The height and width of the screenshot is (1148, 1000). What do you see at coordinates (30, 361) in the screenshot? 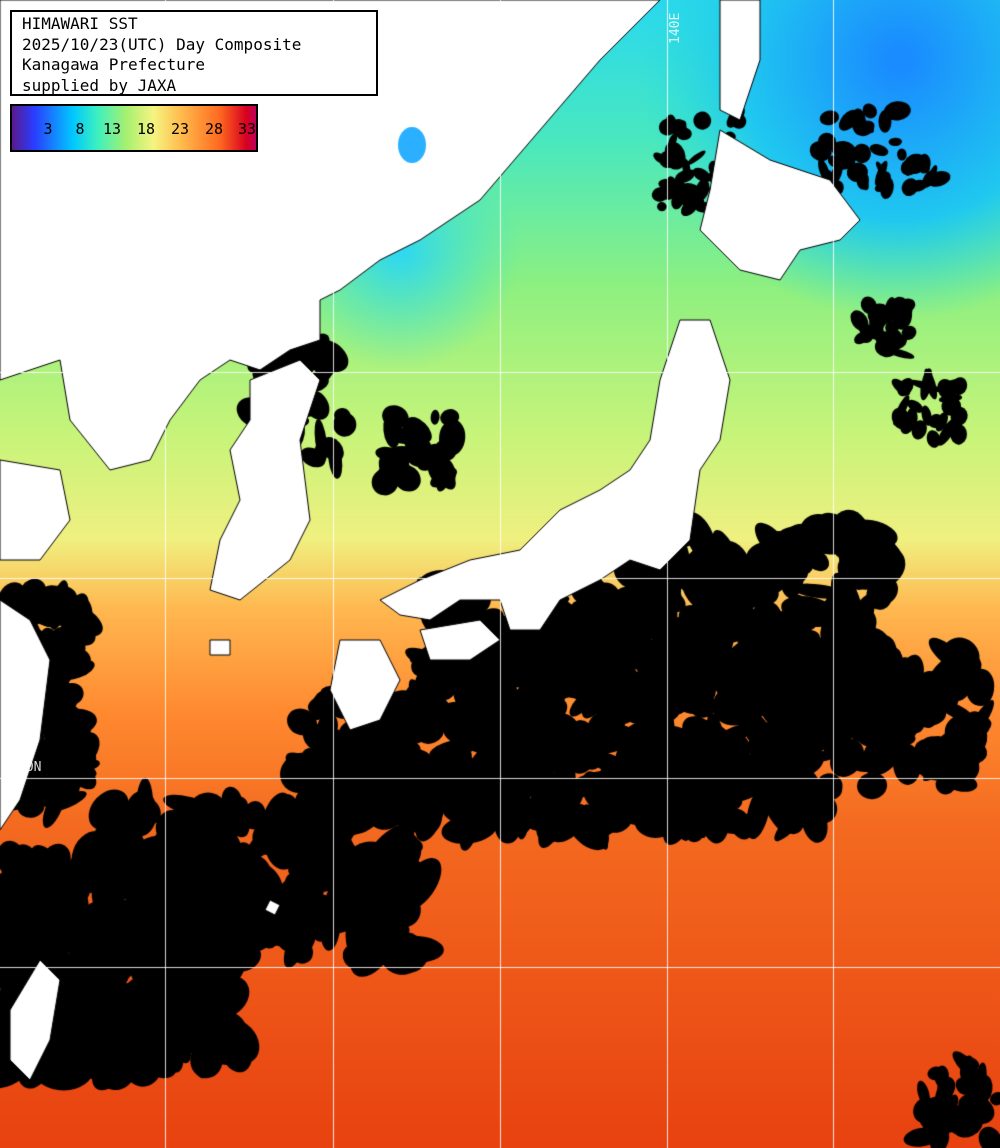
I see `latitude-label-upper: 40N` at bounding box center [30, 361].